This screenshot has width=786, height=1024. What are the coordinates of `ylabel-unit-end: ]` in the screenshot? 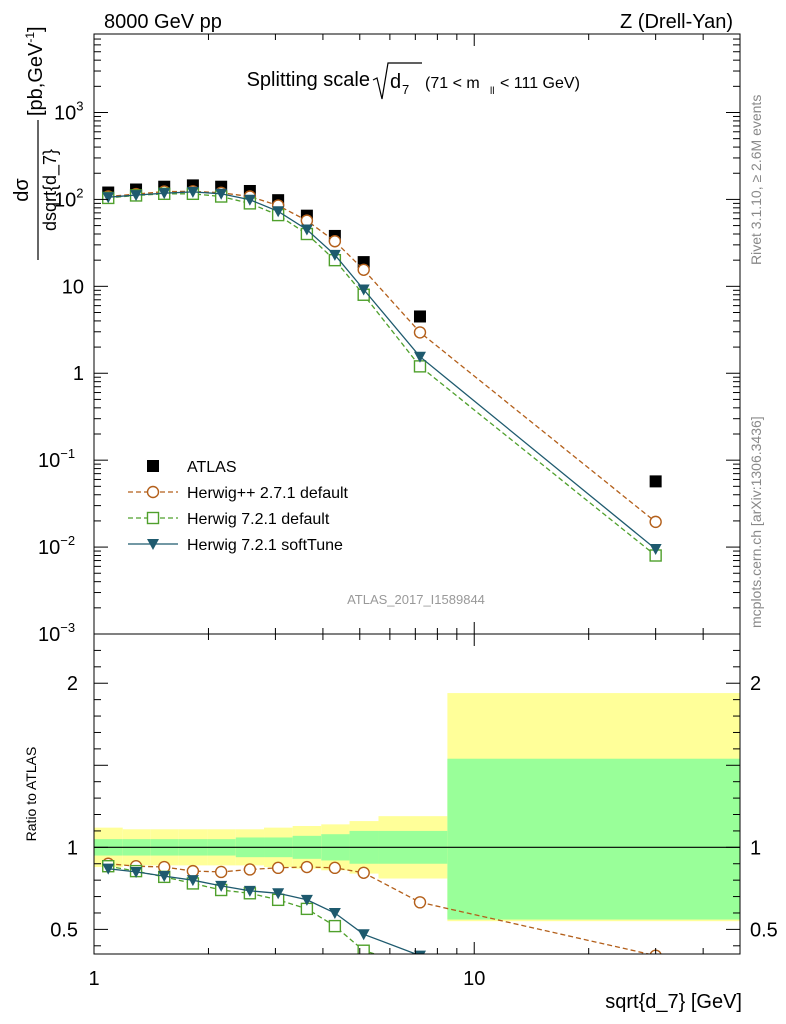 It's located at (36, 29).